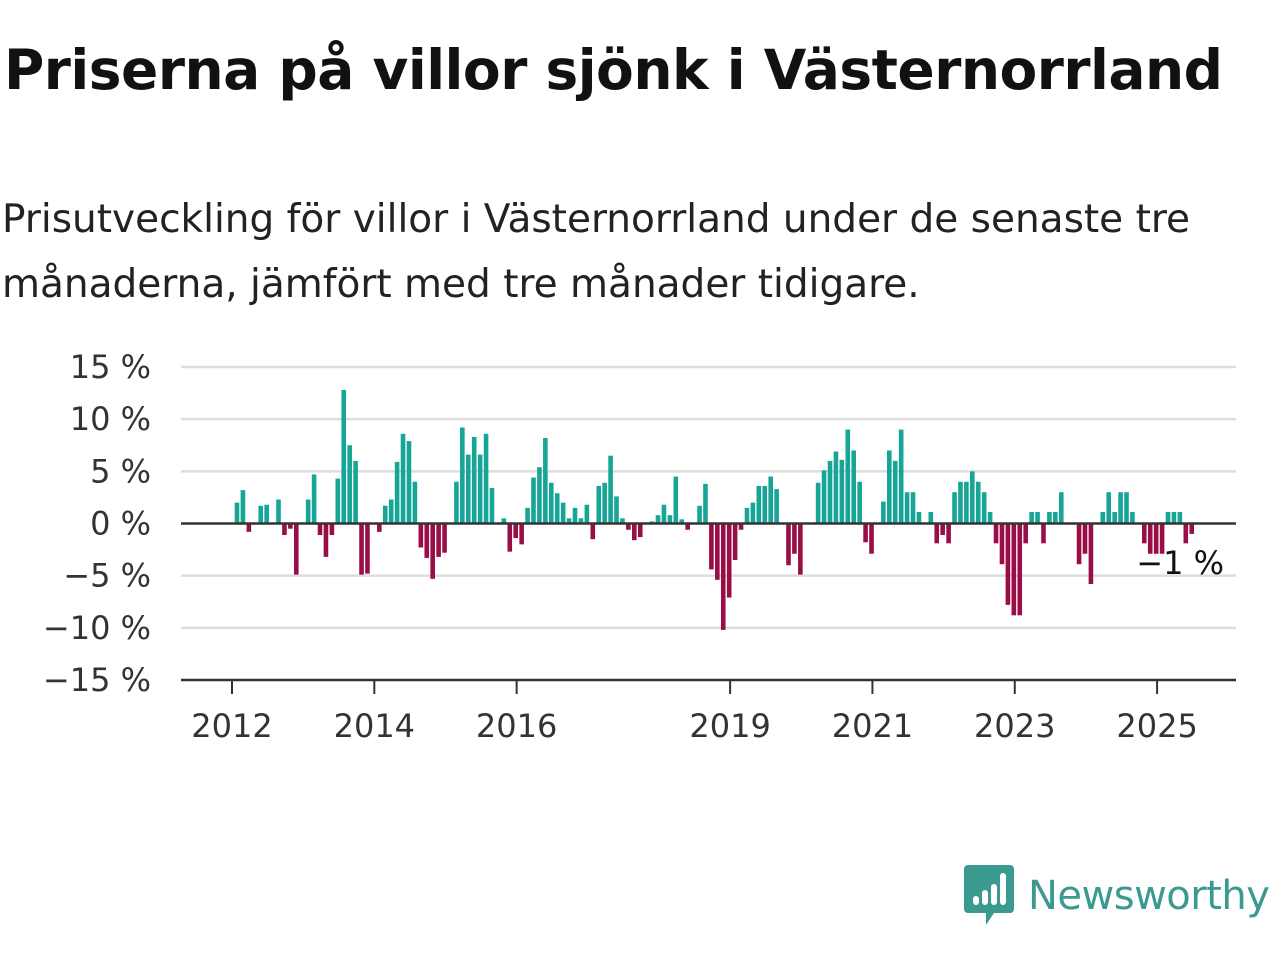  I want to click on x-tick-label: 2016, so click(516, 726).